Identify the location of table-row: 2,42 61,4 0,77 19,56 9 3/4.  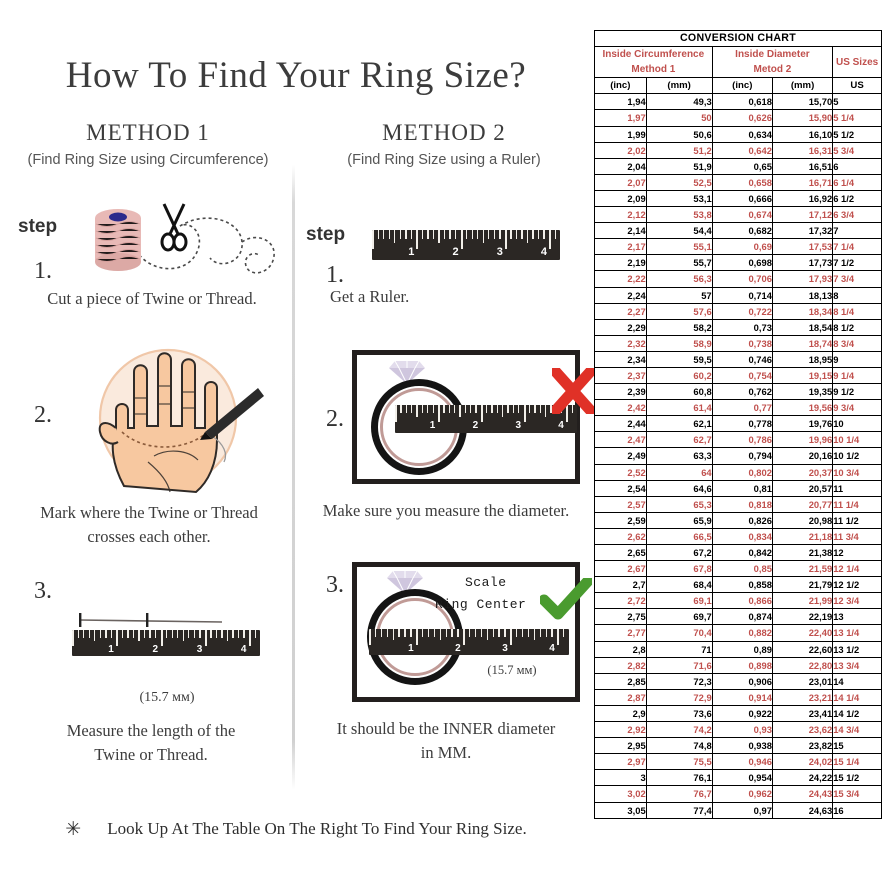
(738, 408).